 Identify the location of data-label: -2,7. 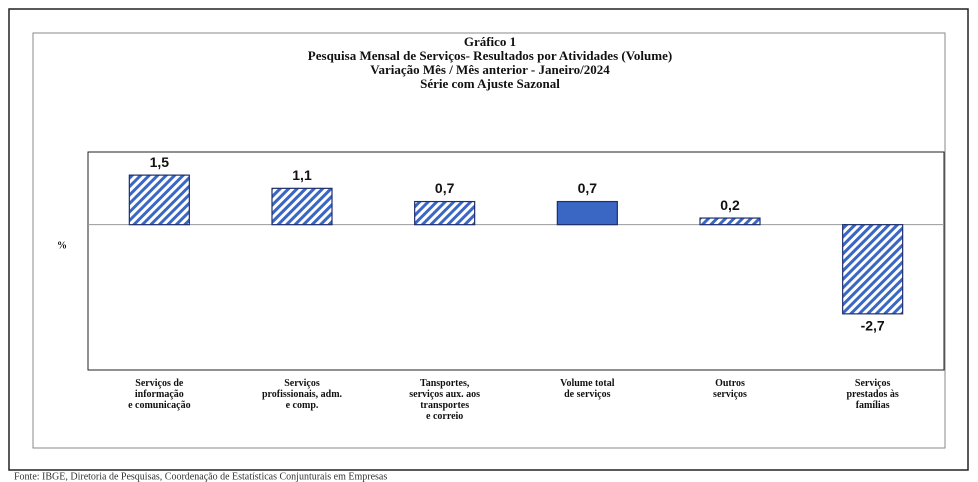
(873, 326).